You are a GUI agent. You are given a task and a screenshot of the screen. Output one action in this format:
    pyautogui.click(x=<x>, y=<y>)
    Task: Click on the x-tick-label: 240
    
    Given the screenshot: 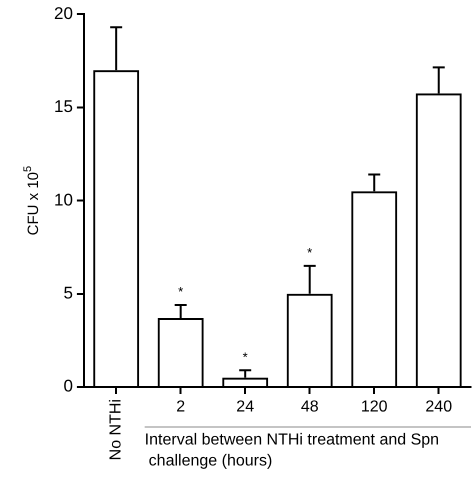 What is the action you would take?
    pyautogui.click(x=438, y=407)
    